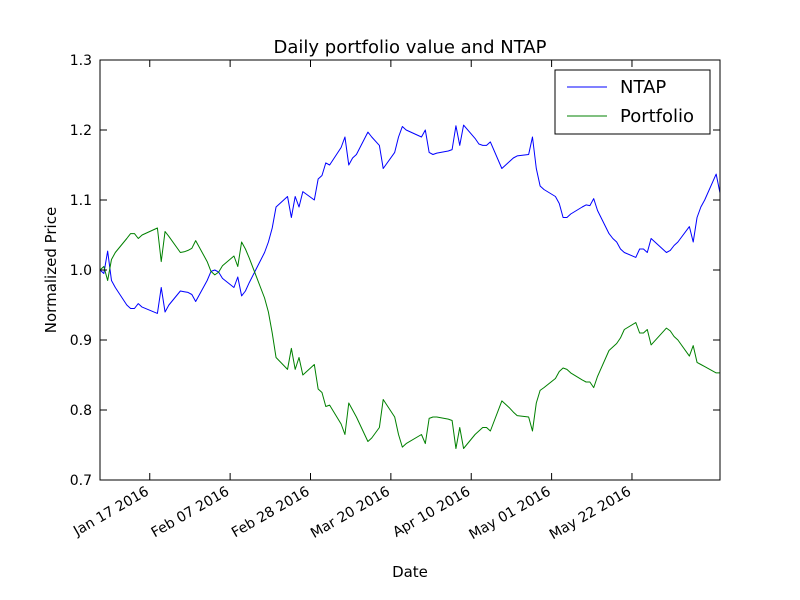 The width and height of the screenshot is (800, 600). What do you see at coordinates (111, 512) in the screenshot?
I see `x-tick-label: Jan 17 2016` at bounding box center [111, 512].